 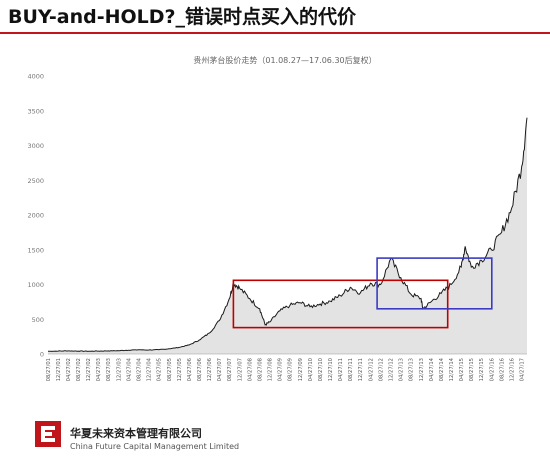 I want to click on x-tick-label: 12/27/09, so click(x=301, y=369).